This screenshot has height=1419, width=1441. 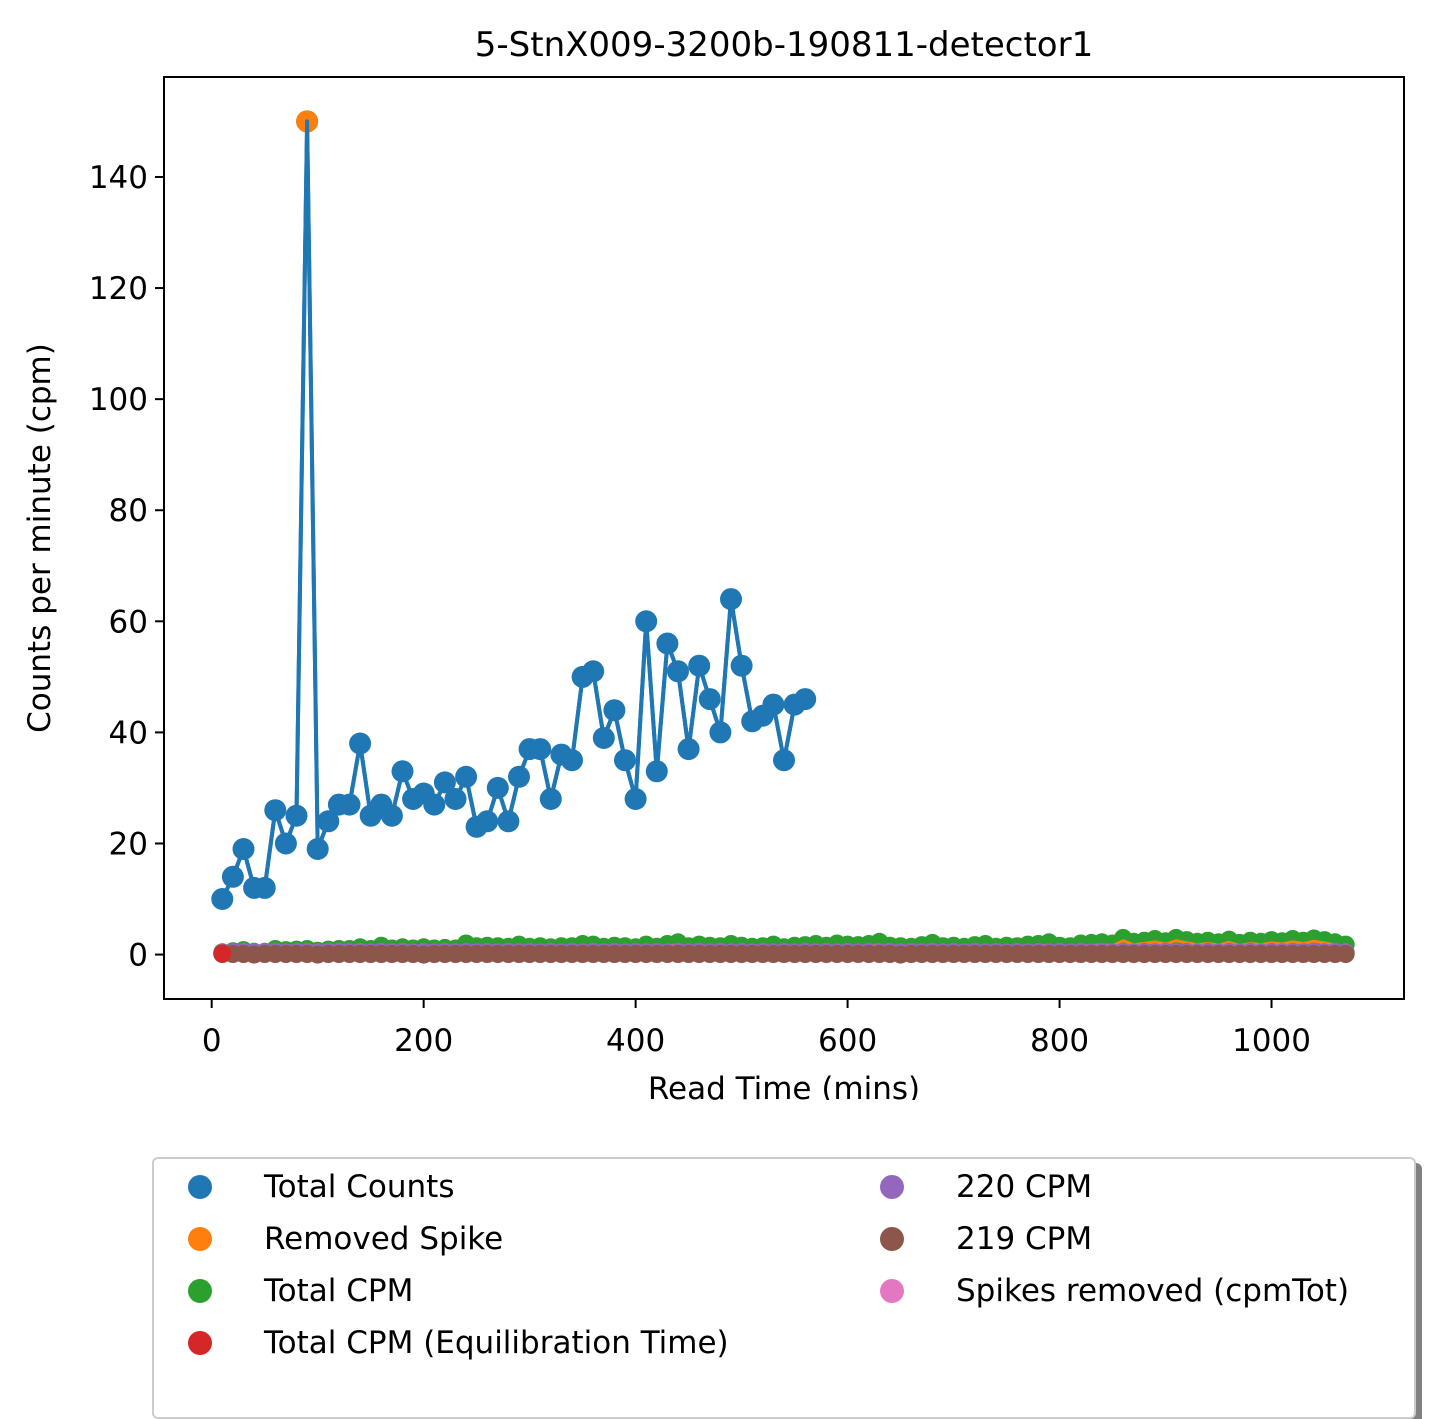 I want to click on x-tick-label: 600, so click(x=847, y=1041).